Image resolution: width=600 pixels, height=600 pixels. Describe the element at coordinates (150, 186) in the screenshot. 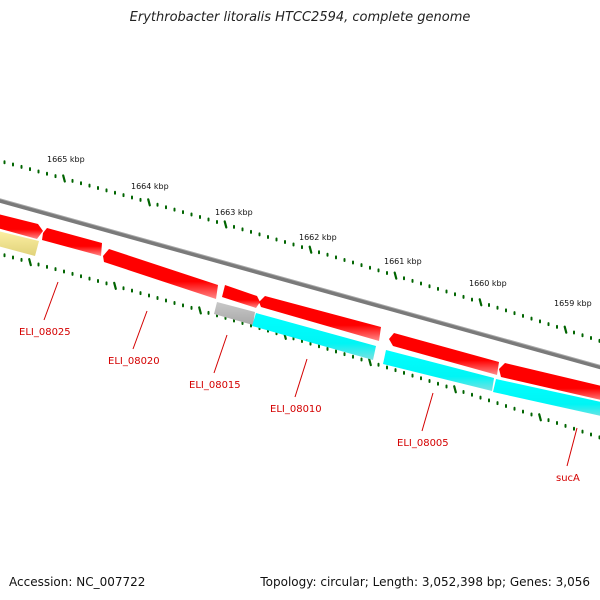

I see `kbp-label-1664: 1664 kbp` at that location.